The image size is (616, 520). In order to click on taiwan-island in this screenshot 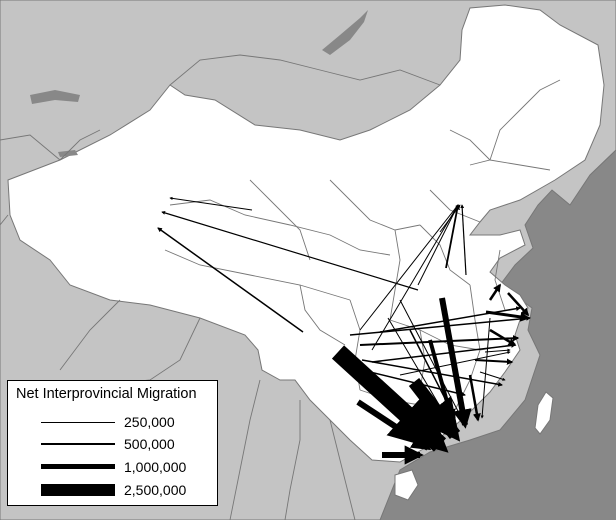, I will do `click(544, 413)`.